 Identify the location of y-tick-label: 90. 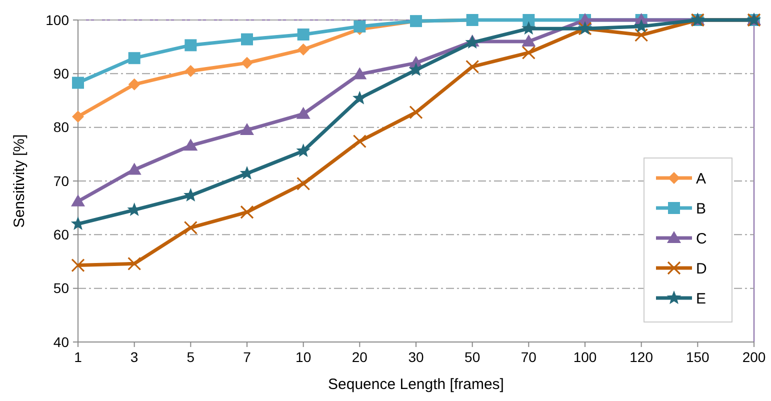
(61, 74).